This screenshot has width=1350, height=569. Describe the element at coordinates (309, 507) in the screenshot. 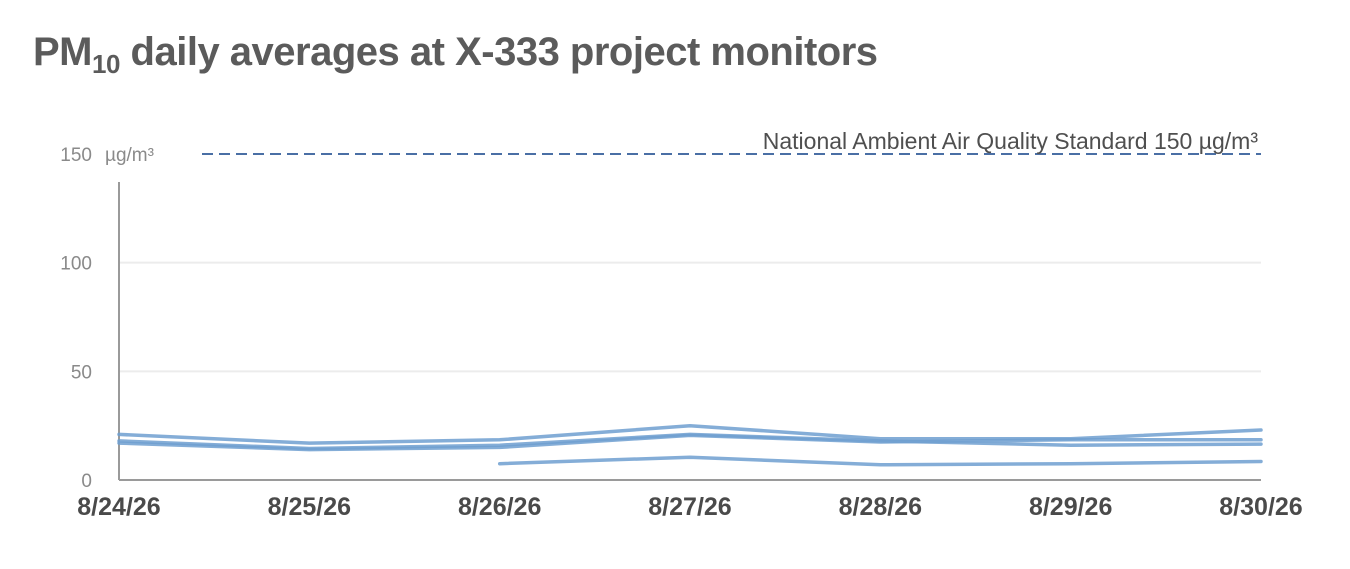

I see `x-tick-label-2: 8/25/26` at that location.